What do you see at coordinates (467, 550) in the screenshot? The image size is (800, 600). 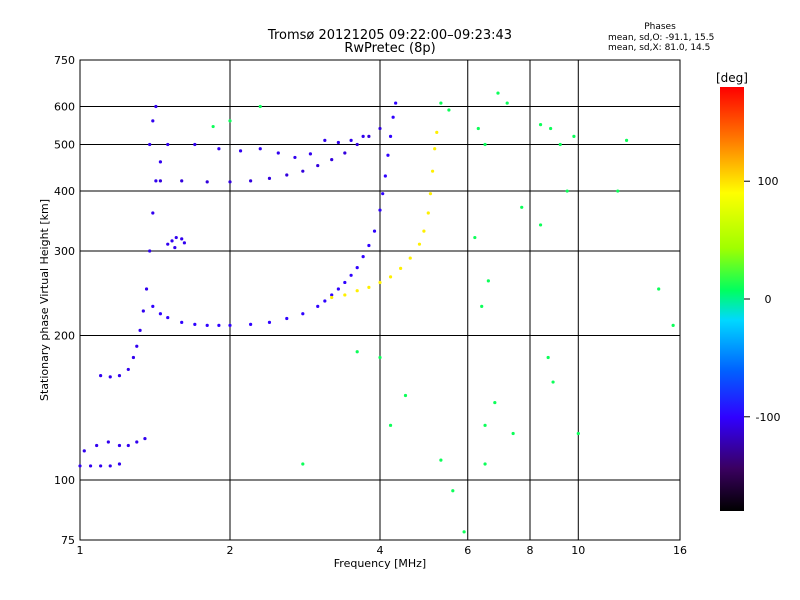 I see `x-tick-label-3: 6` at bounding box center [467, 550].